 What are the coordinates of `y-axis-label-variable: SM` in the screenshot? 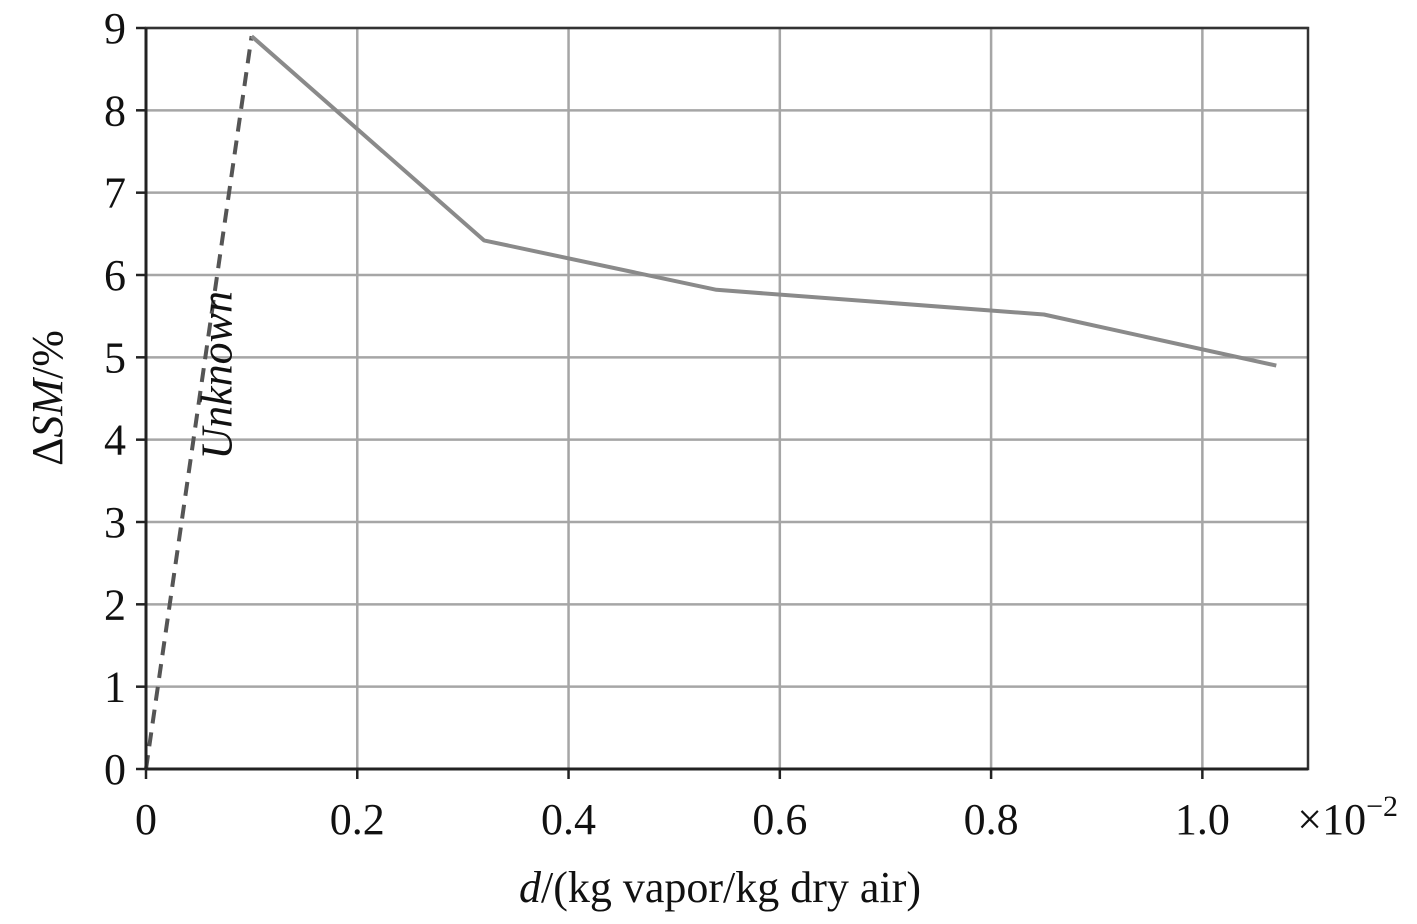 It's located at (47, 407).